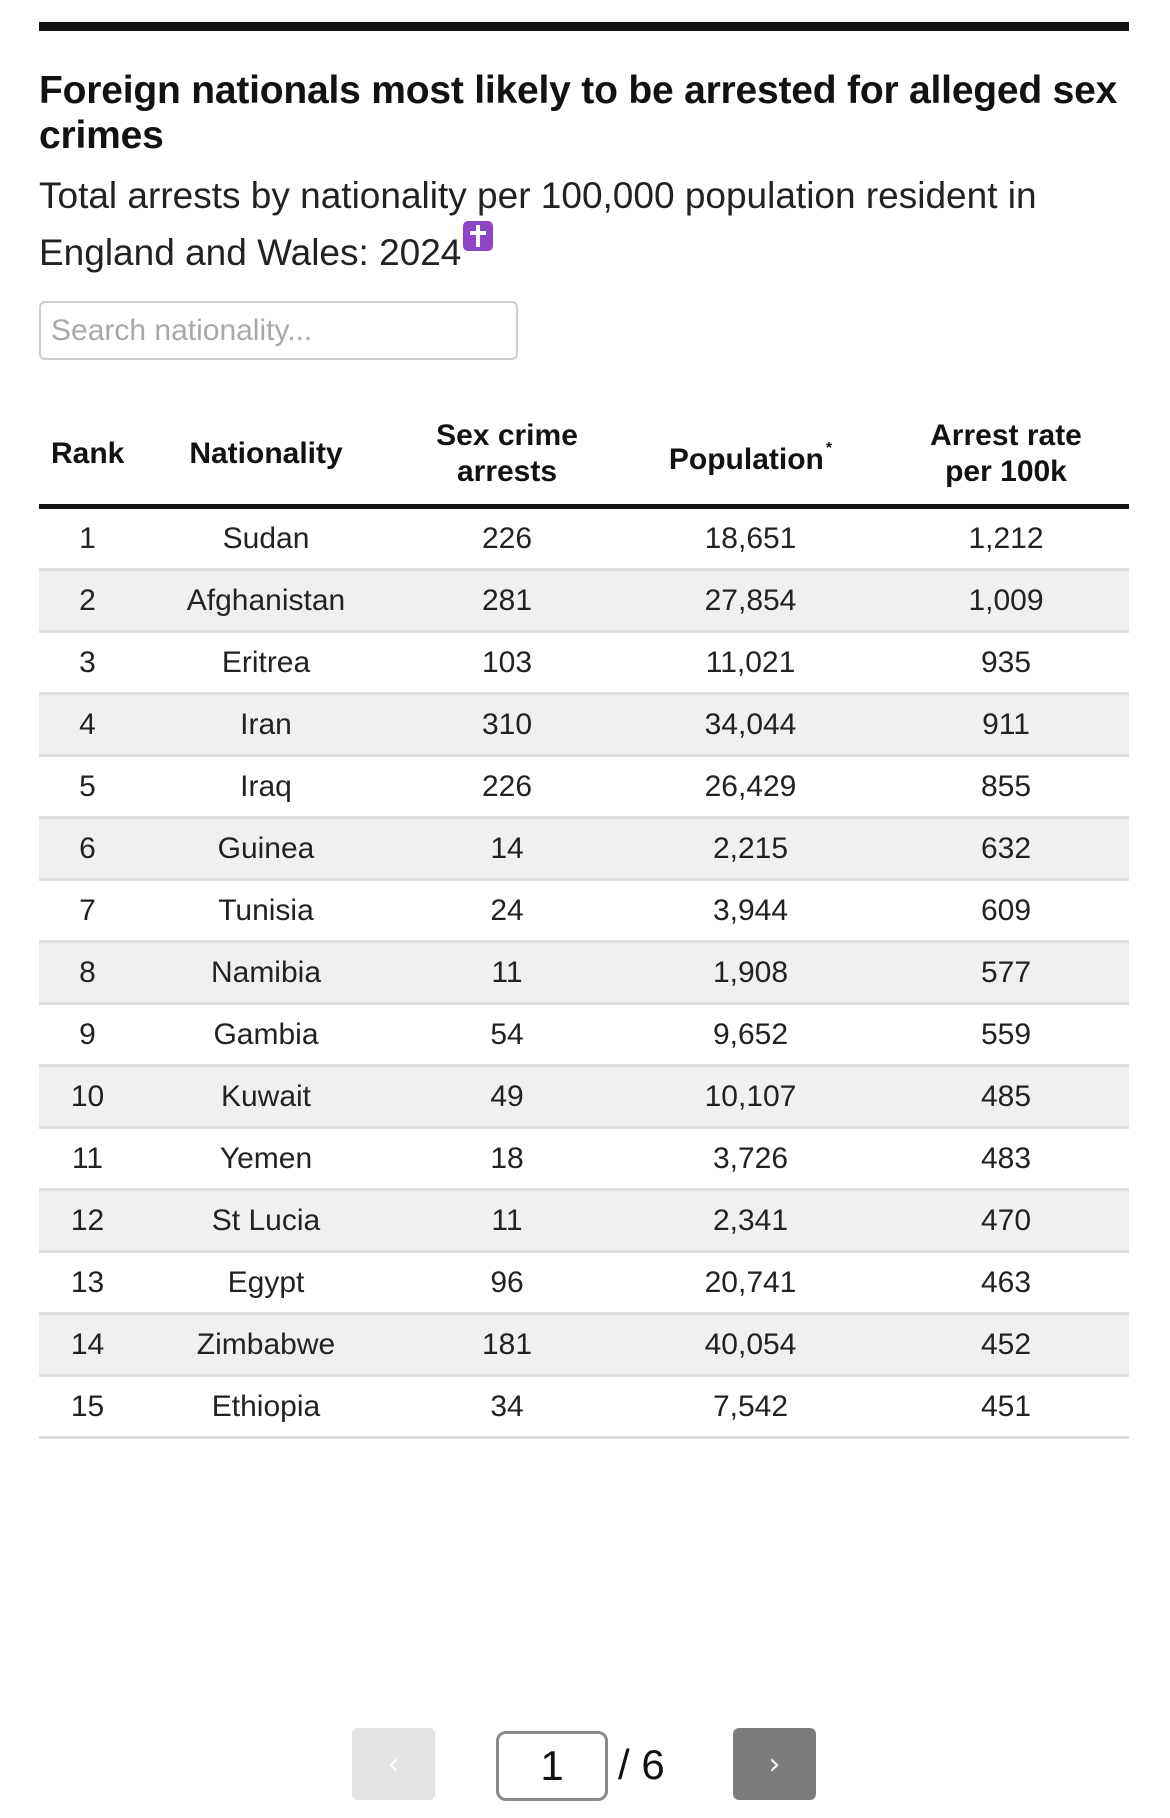 Image resolution: width=1170 pixels, height=1818 pixels. Describe the element at coordinates (1006, 849) in the screenshot. I see `cell-rate: 632` at that location.